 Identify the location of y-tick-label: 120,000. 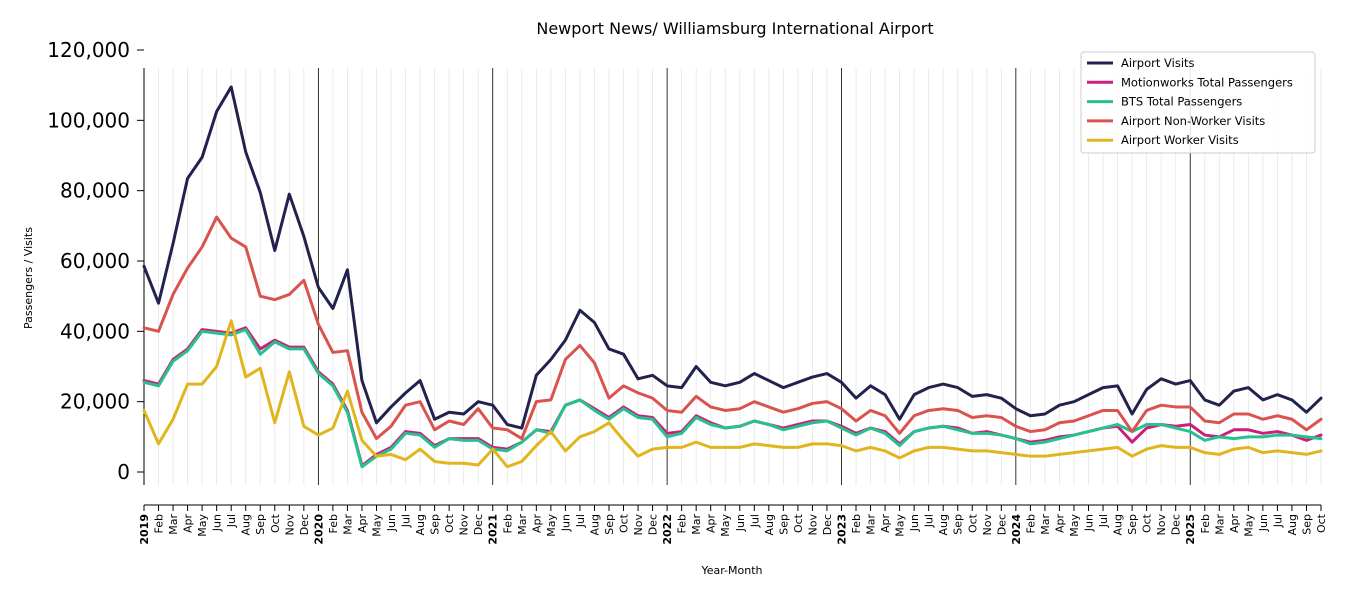
(88, 50).